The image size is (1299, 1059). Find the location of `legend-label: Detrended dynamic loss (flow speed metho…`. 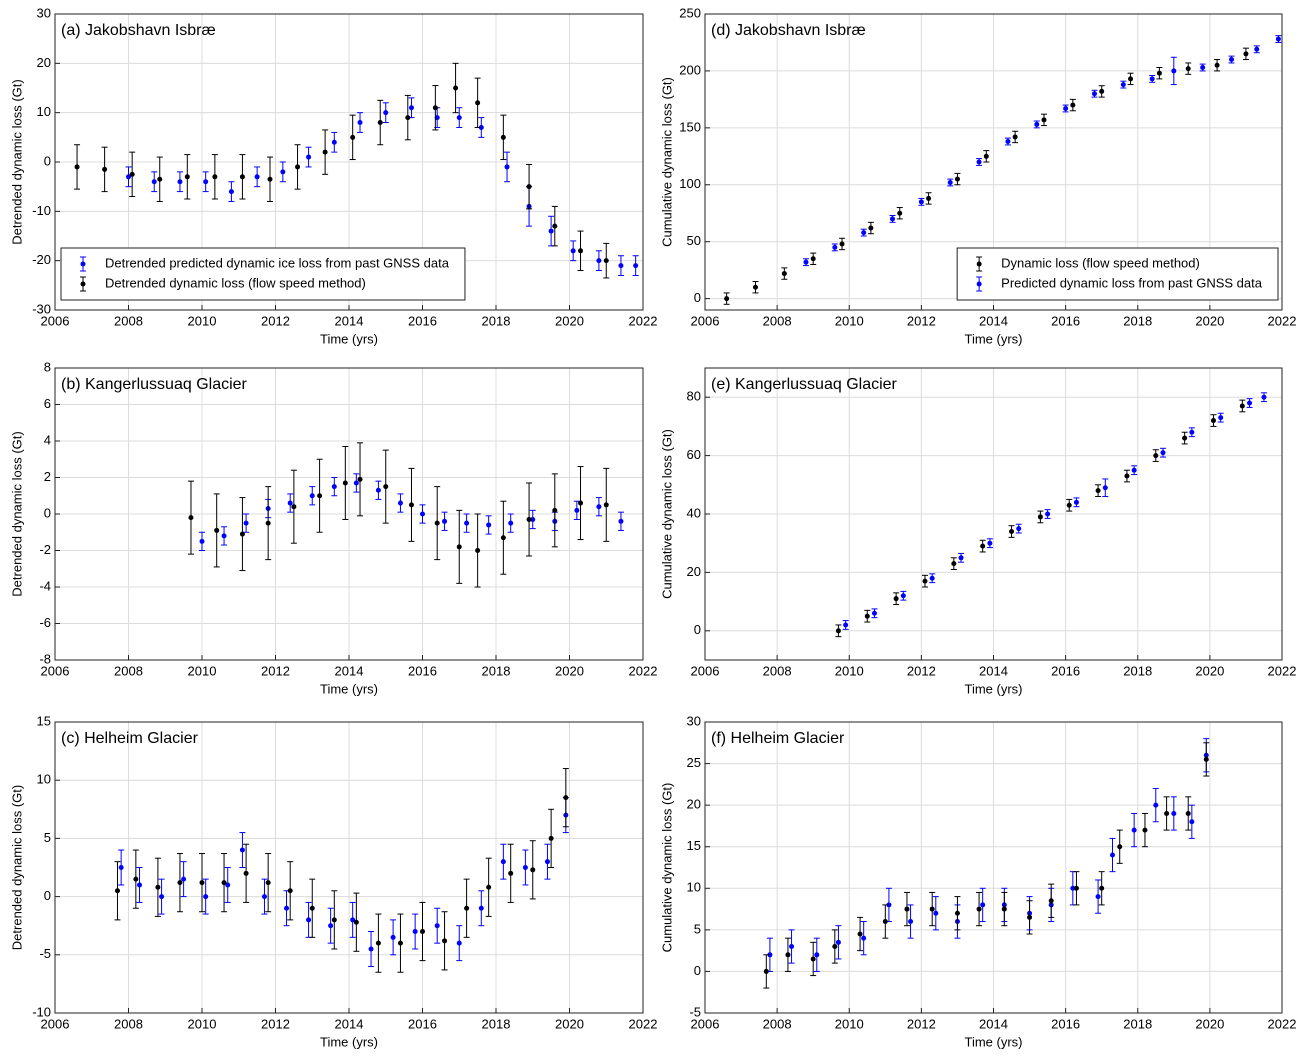

legend-label: Detrended dynamic loss (flow speed metho… is located at coordinates (235, 282).